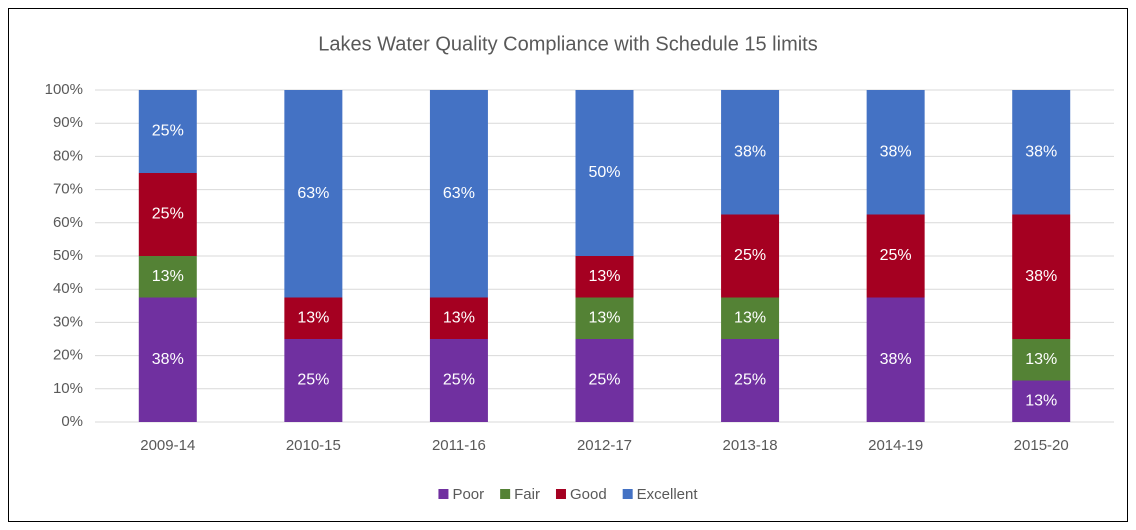  I want to click on y-tick-label: 80%, so click(68, 155).